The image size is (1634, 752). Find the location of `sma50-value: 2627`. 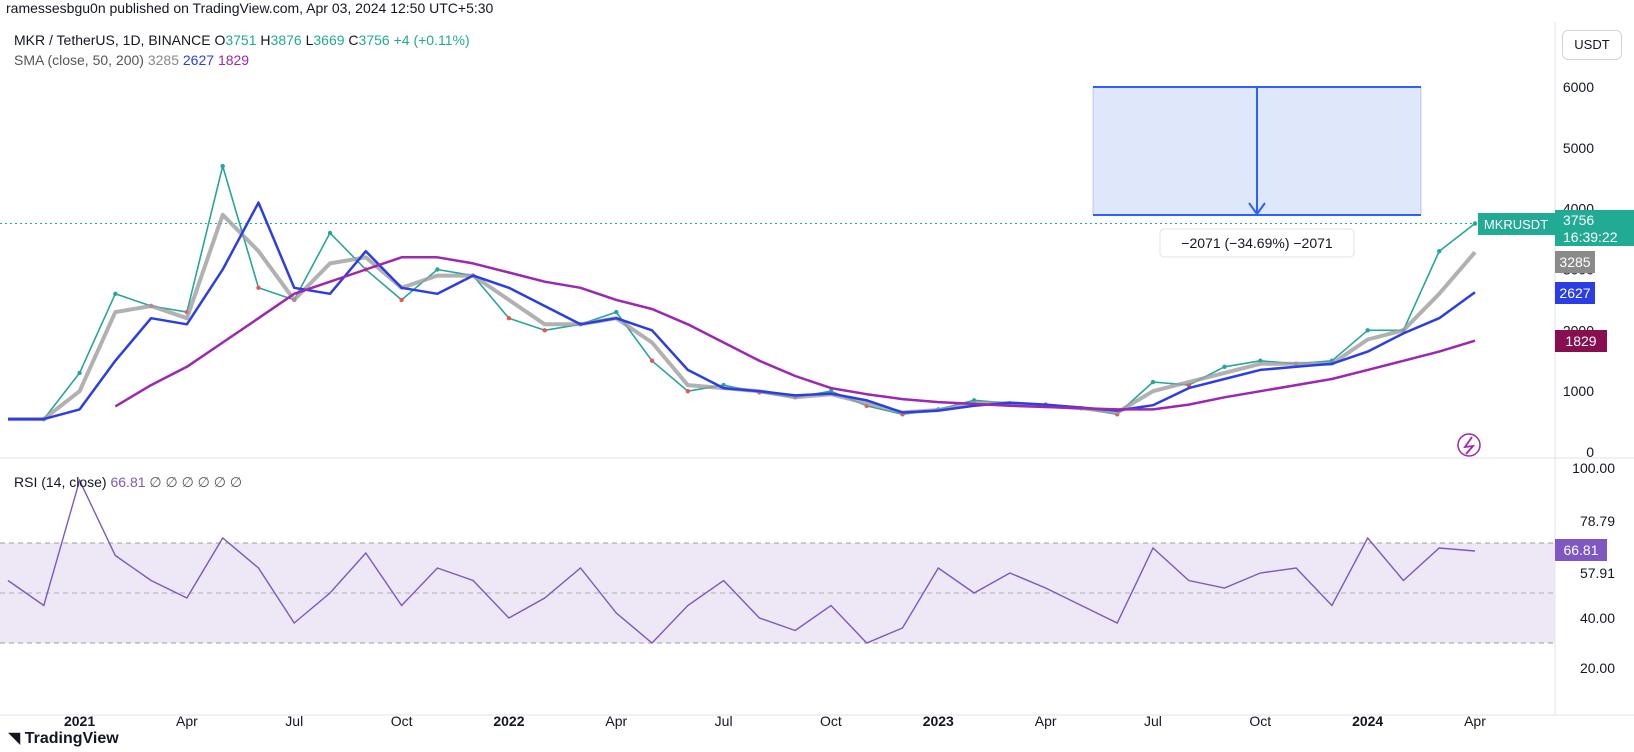

sma50-value: 2627 is located at coordinates (198, 60).